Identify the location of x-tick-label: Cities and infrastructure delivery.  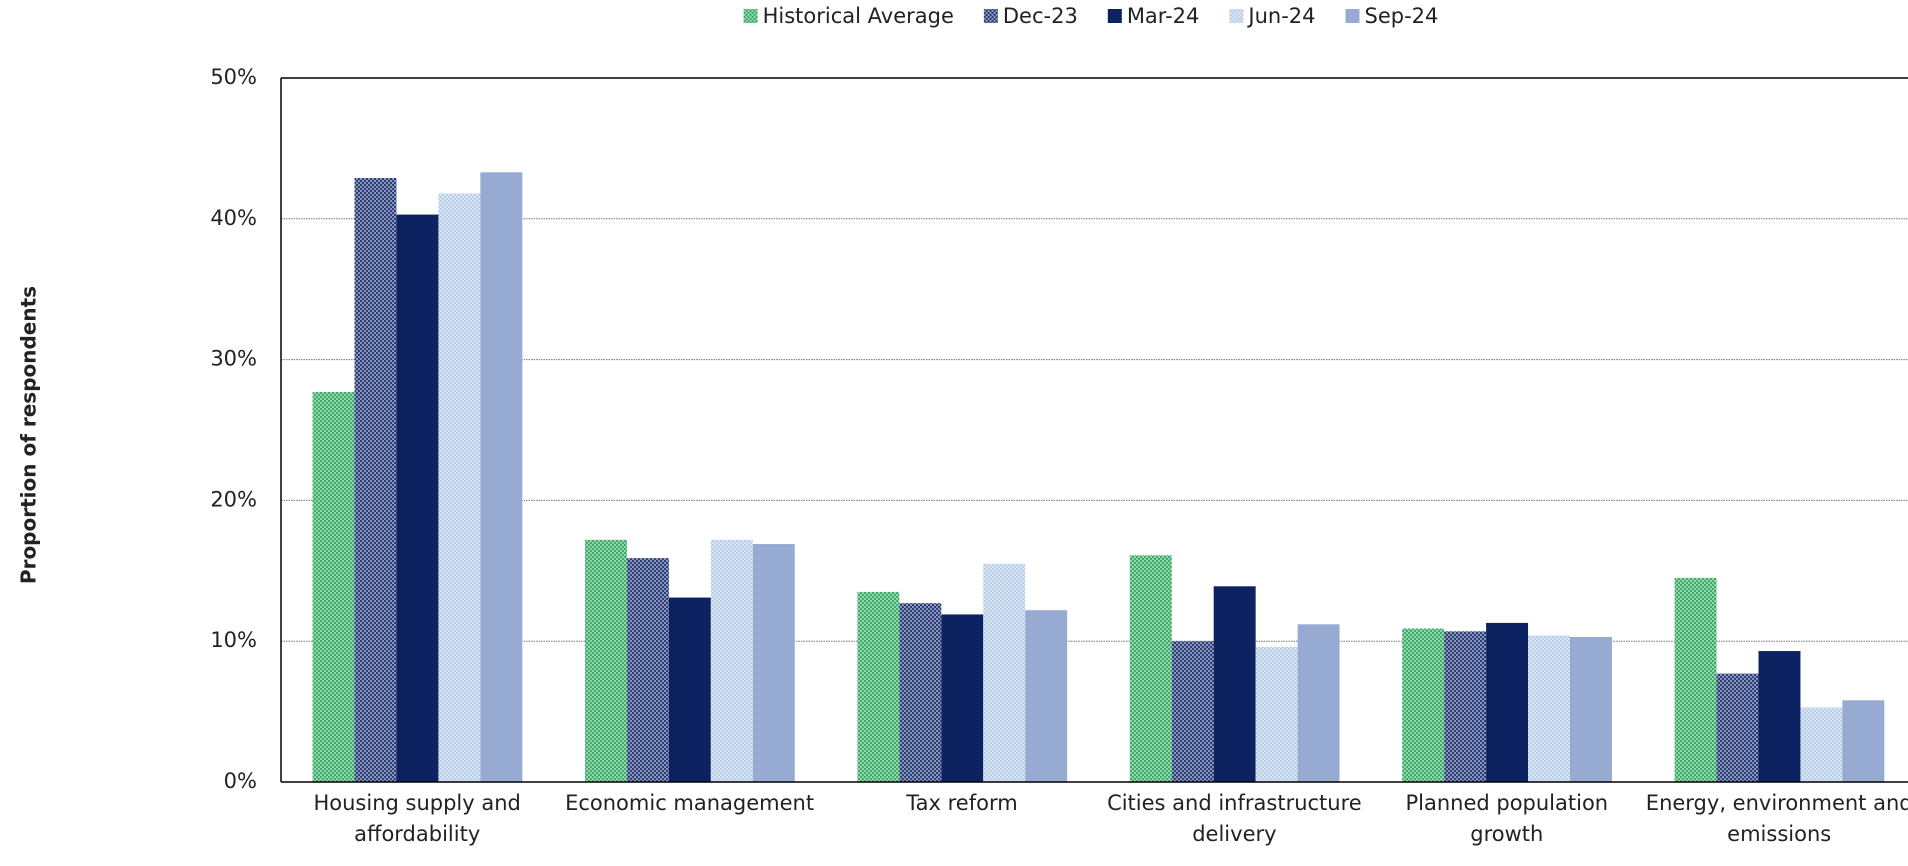
(1234, 818).